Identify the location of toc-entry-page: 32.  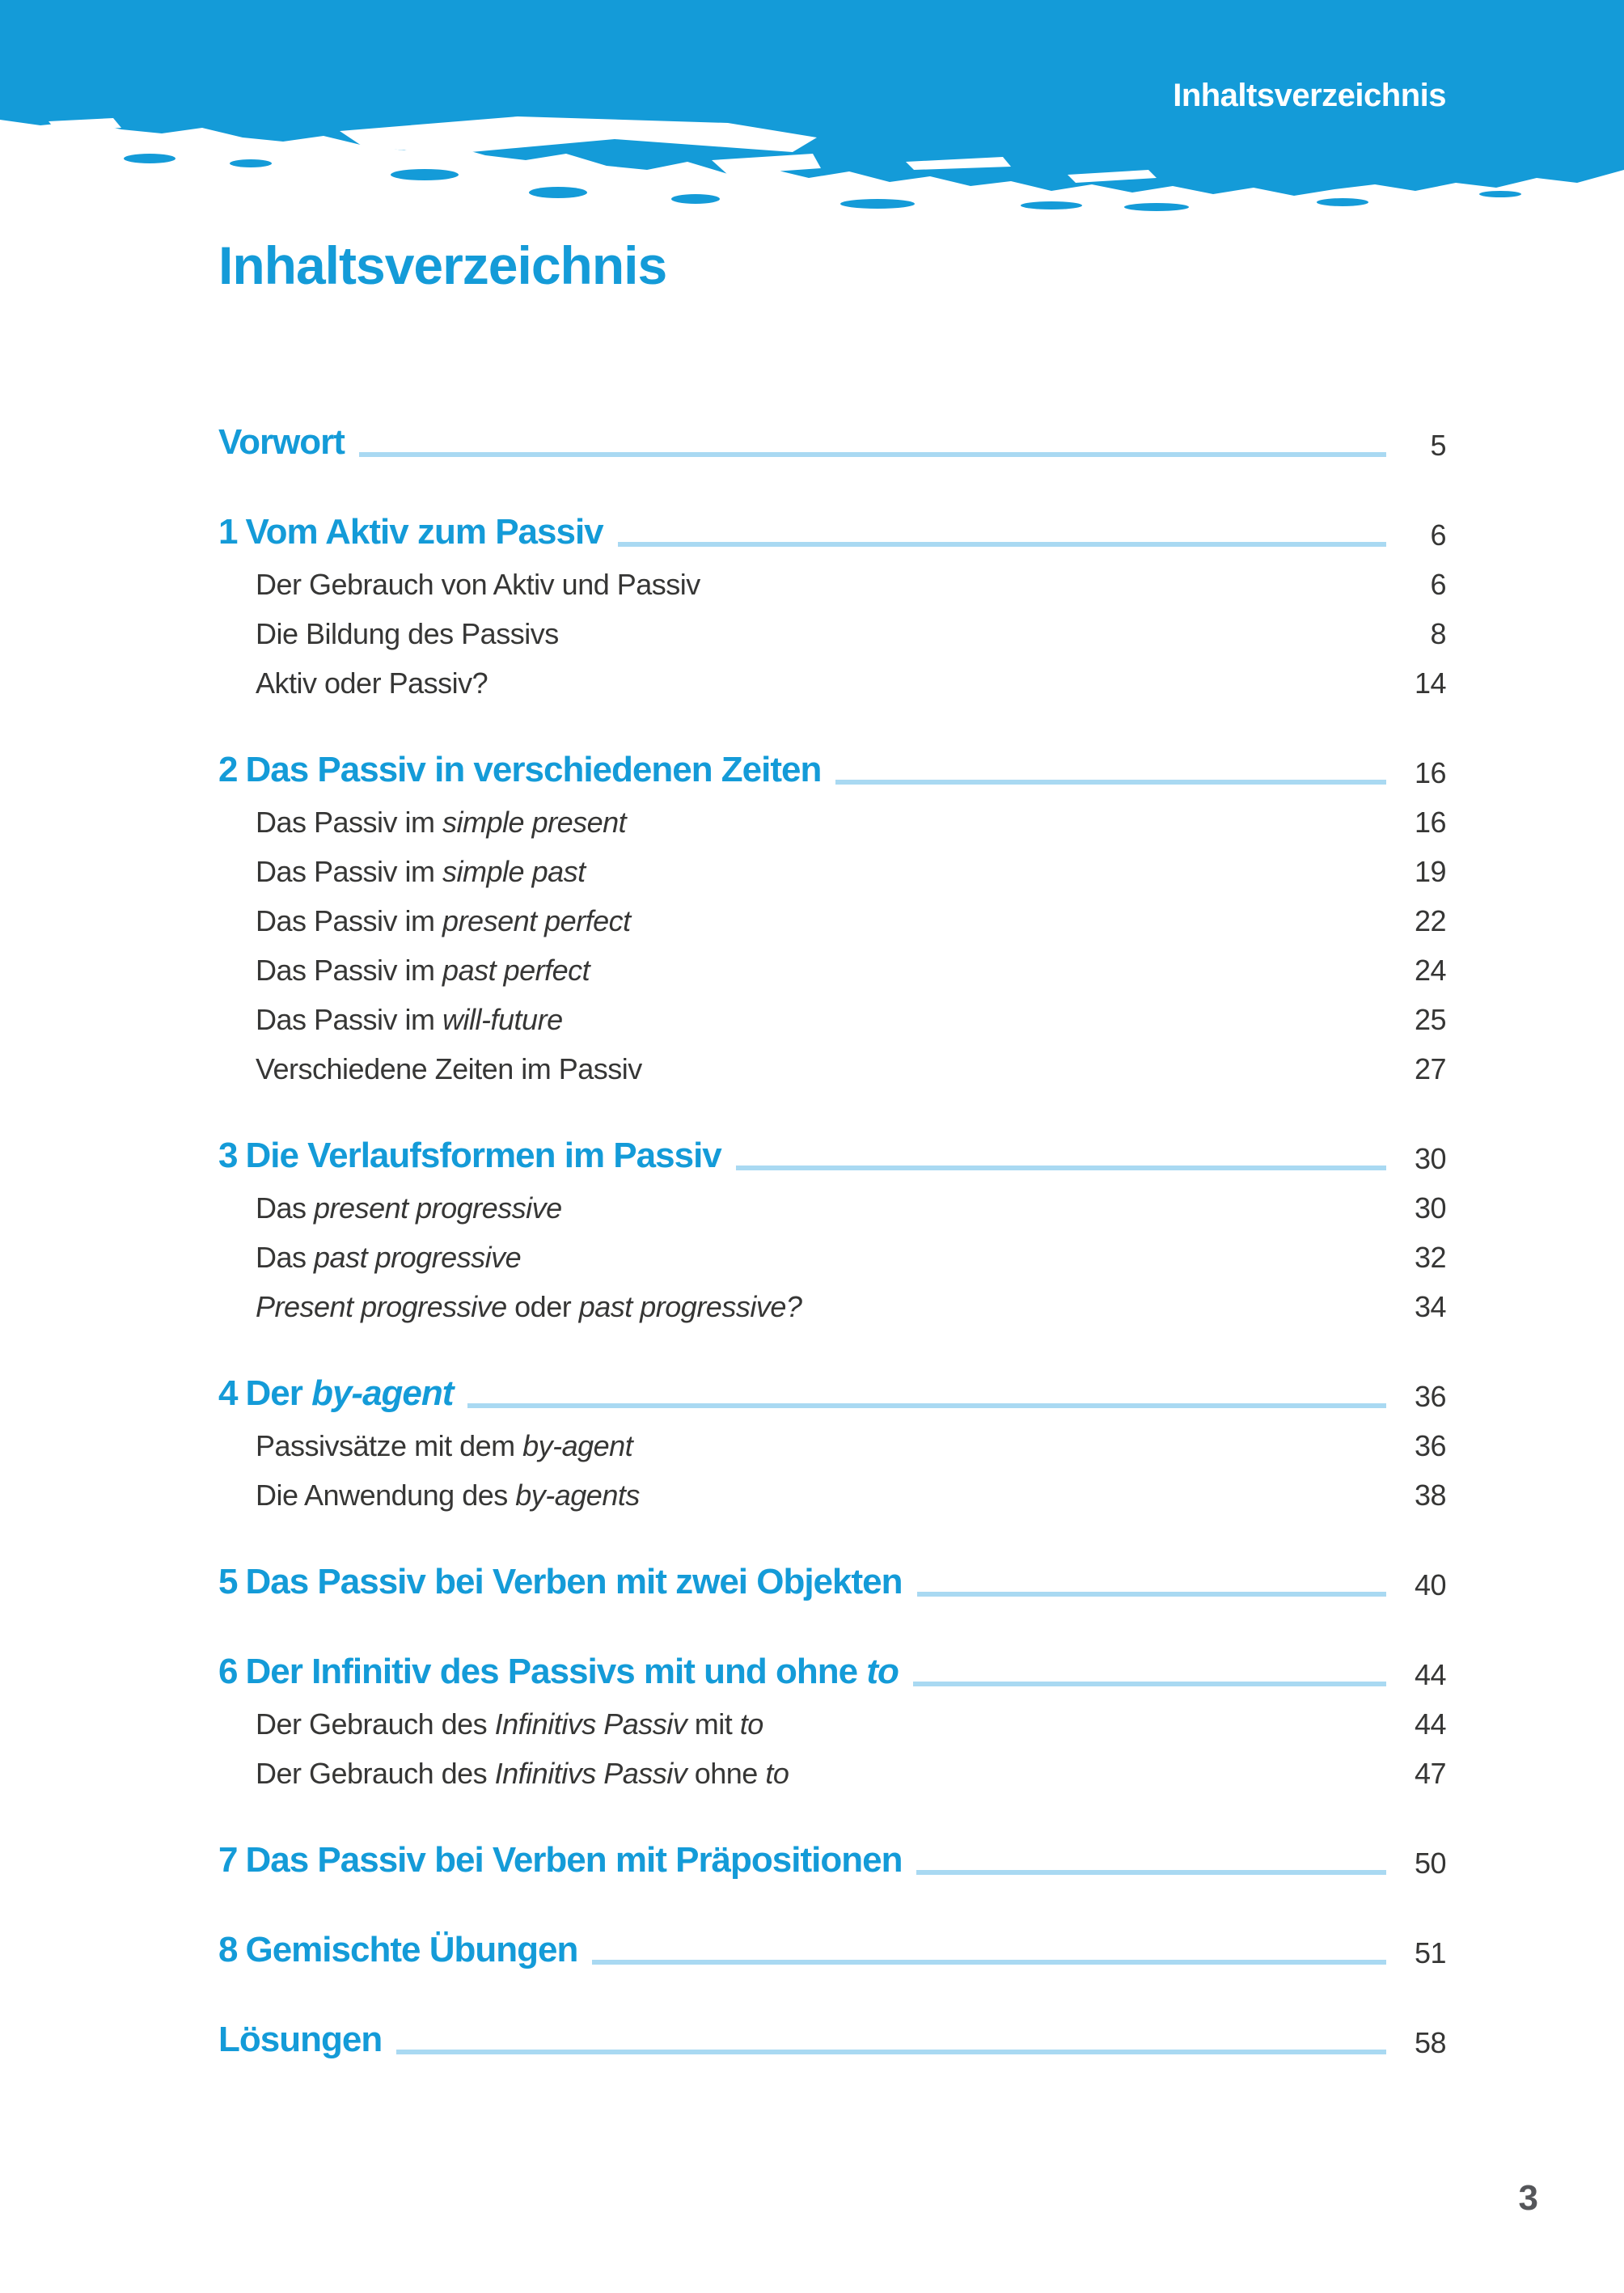
(1430, 1258).